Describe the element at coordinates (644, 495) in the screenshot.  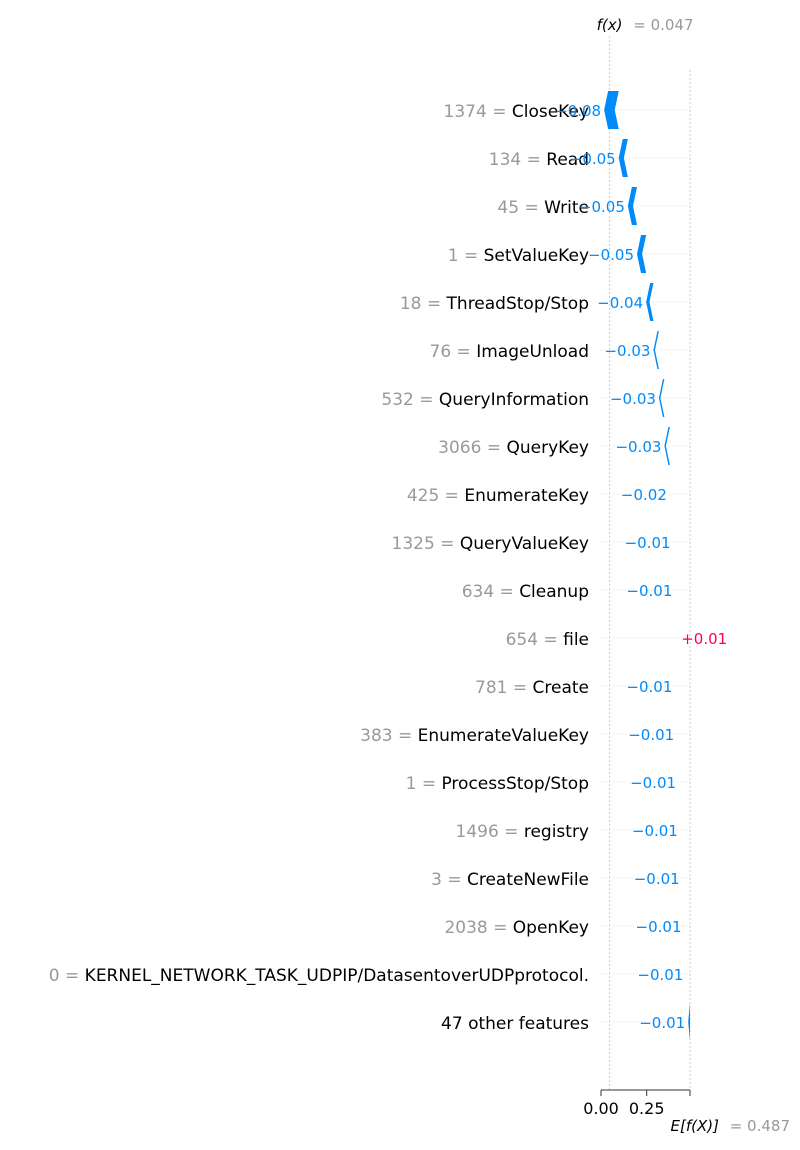
I see `contribution-label: −0.02` at that location.